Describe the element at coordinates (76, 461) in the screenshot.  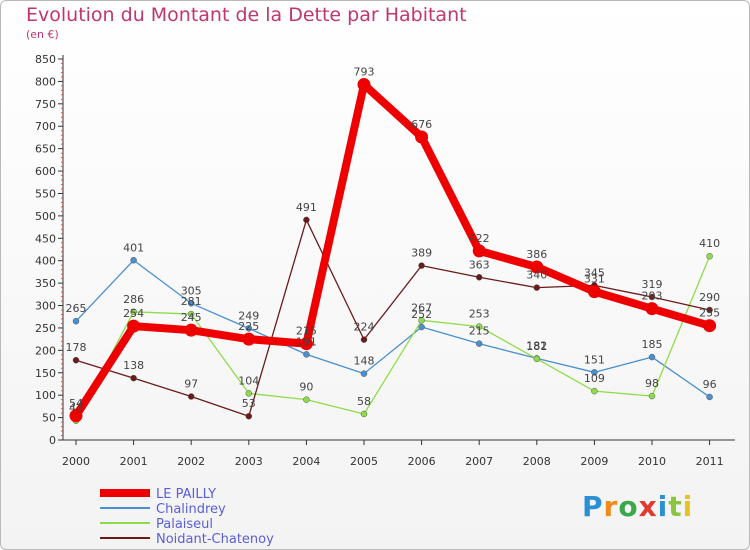
I see `x-tick-label: 2000` at that location.